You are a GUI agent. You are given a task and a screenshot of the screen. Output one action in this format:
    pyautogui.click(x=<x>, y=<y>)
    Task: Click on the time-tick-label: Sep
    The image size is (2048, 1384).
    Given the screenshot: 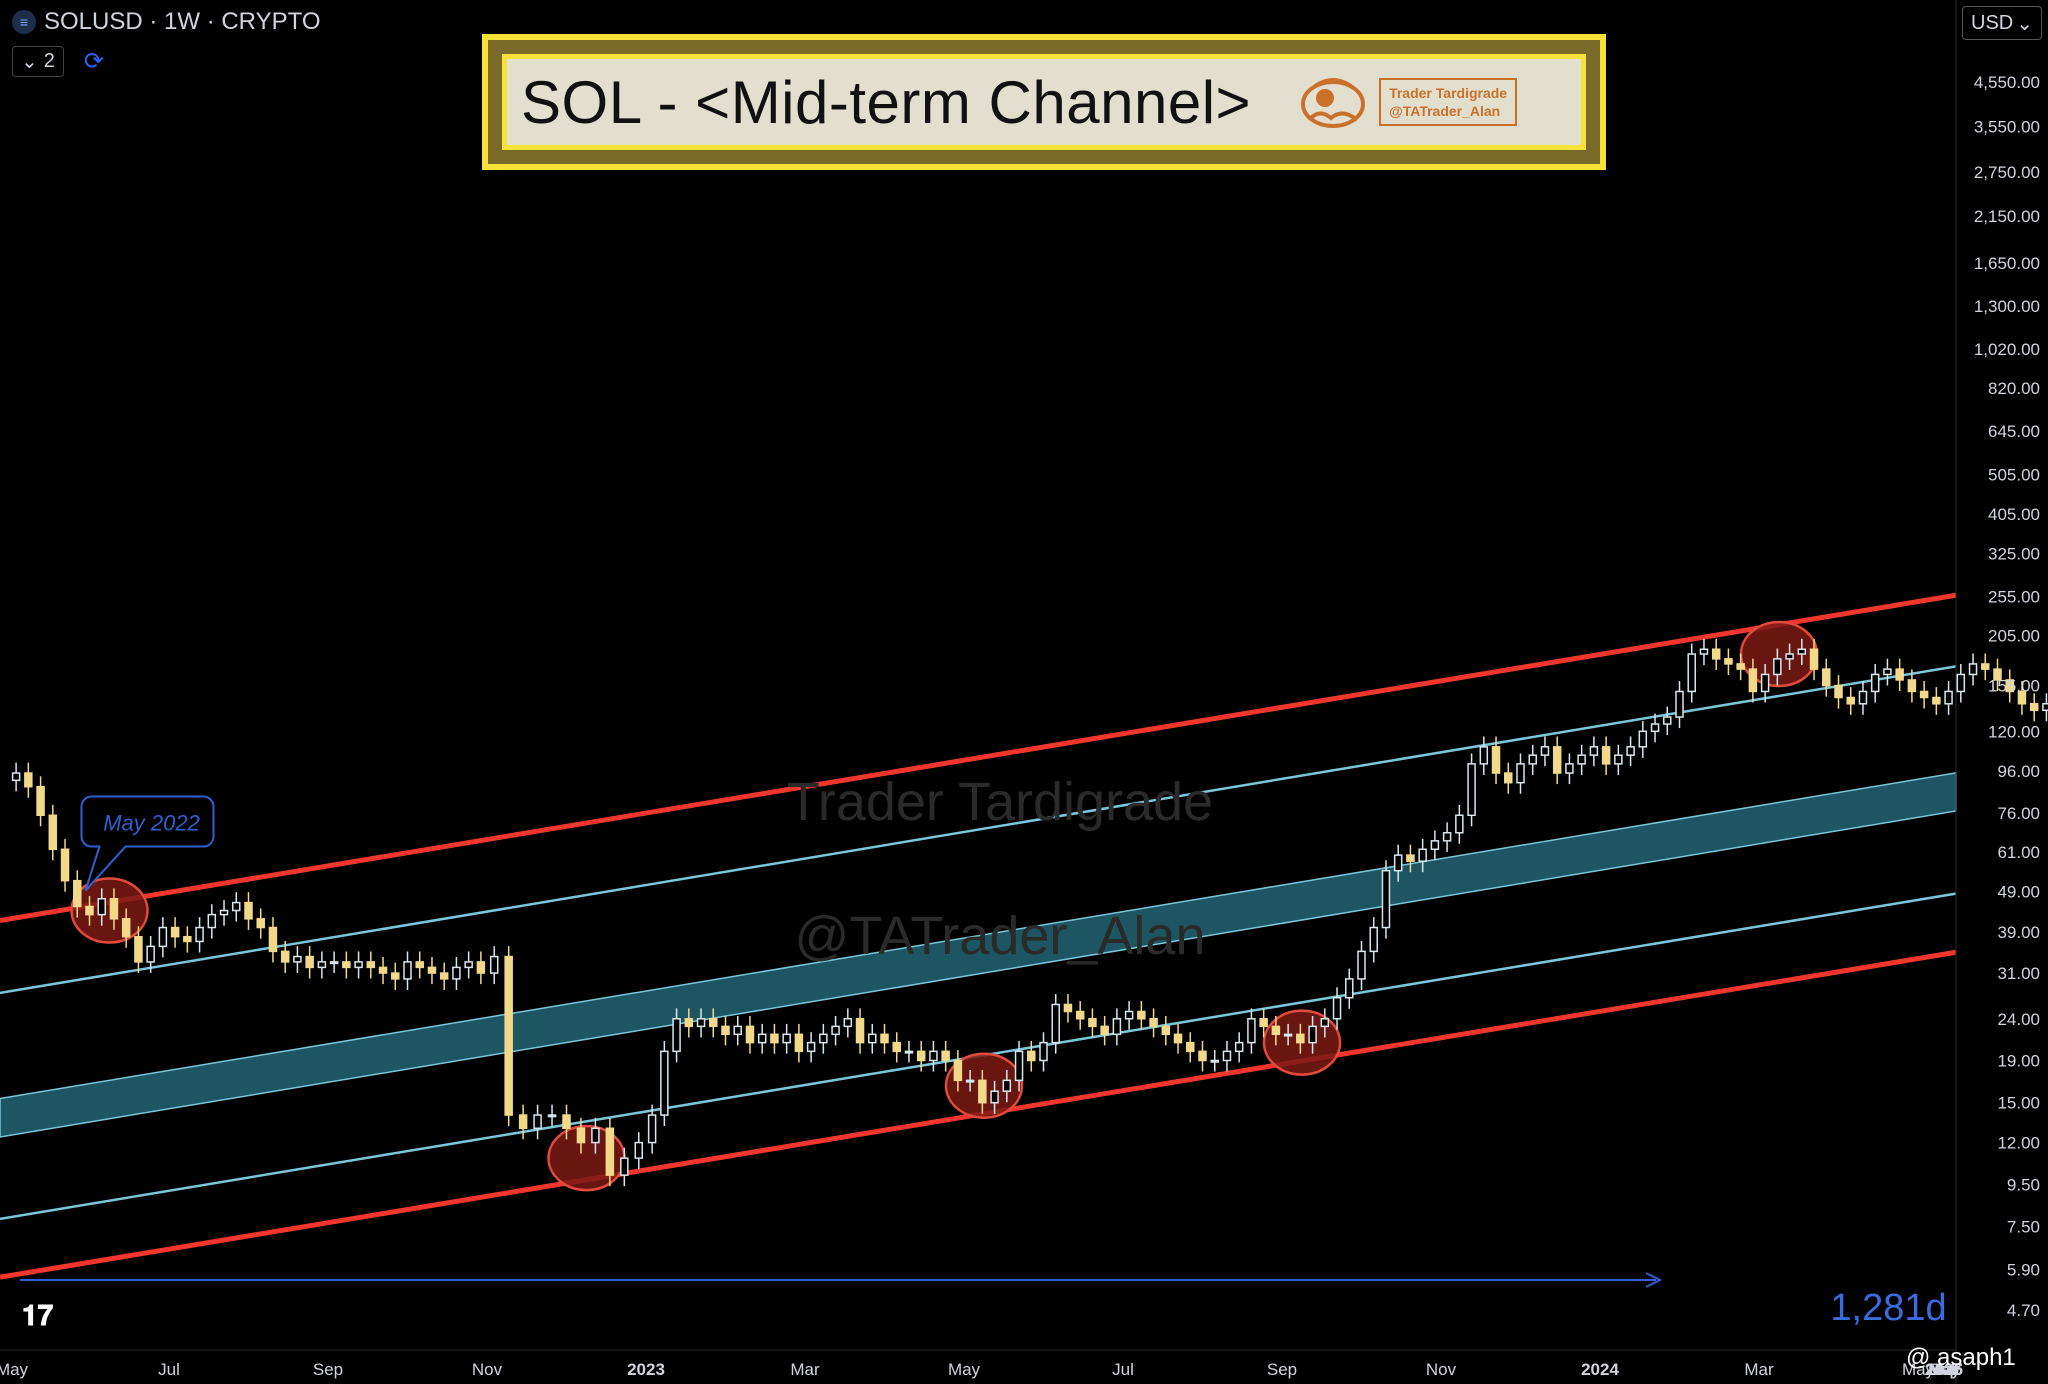 What is the action you would take?
    pyautogui.click(x=1944, y=1369)
    